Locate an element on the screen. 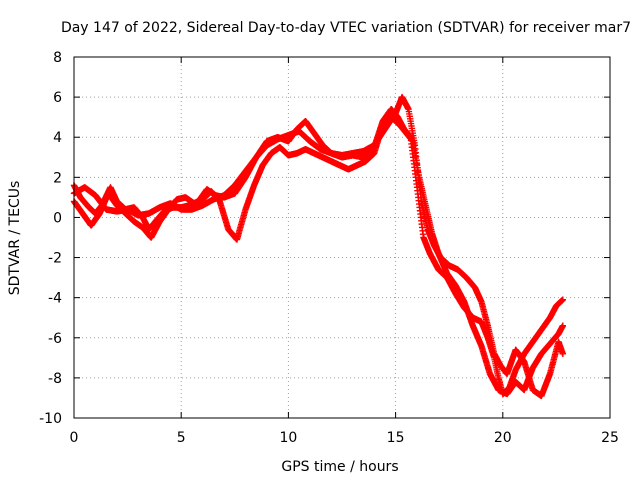  x-tick-label: 15 is located at coordinates (396, 438).